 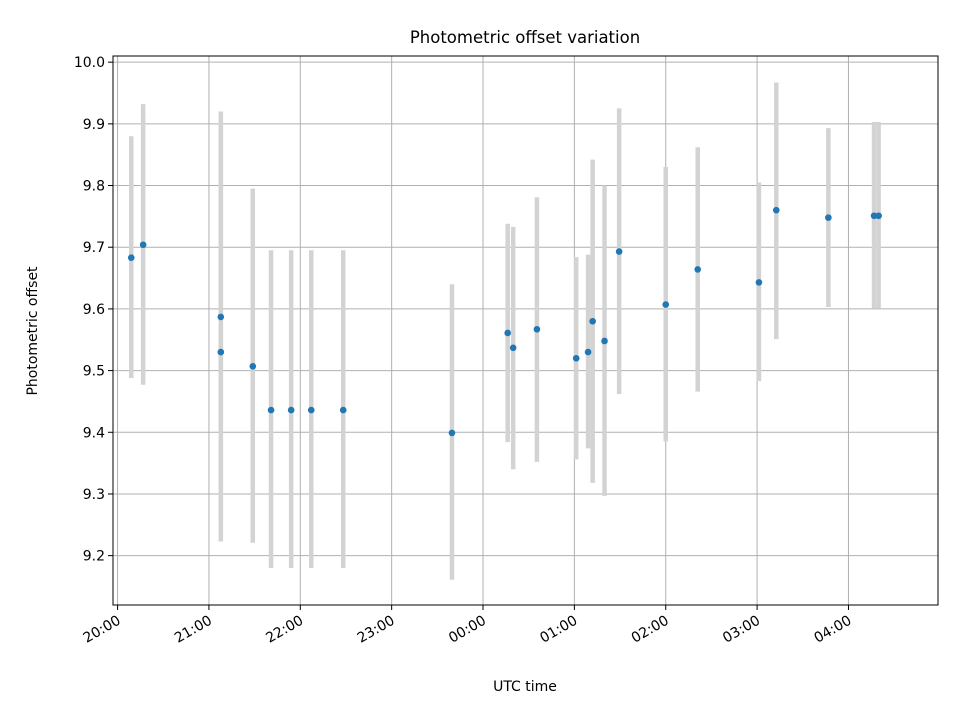 What do you see at coordinates (94, 372) in the screenshot?
I see `y-tick-label: 9.5` at bounding box center [94, 372].